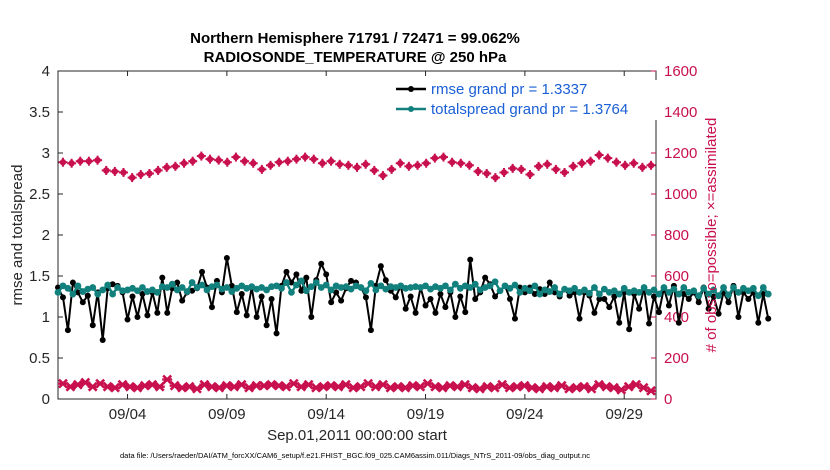 The width and height of the screenshot is (830, 470). Describe the element at coordinates (676, 358) in the screenshot. I see `y-tick-label-right: 200` at that location.